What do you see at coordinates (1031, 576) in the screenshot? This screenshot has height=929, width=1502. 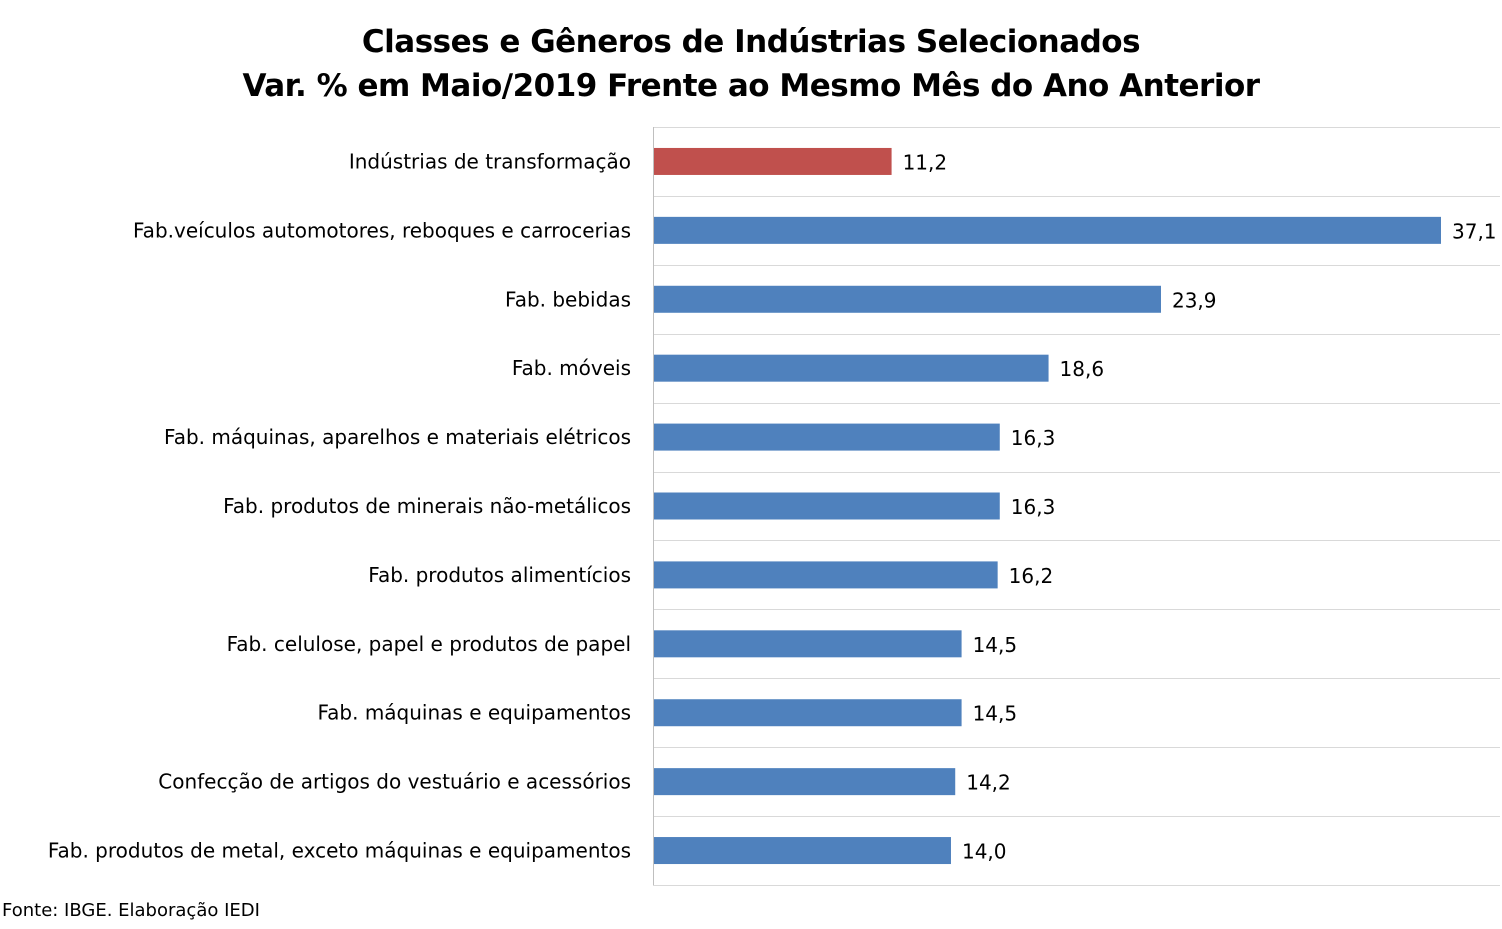 I see `data-label: 16,2` at bounding box center [1031, 576].